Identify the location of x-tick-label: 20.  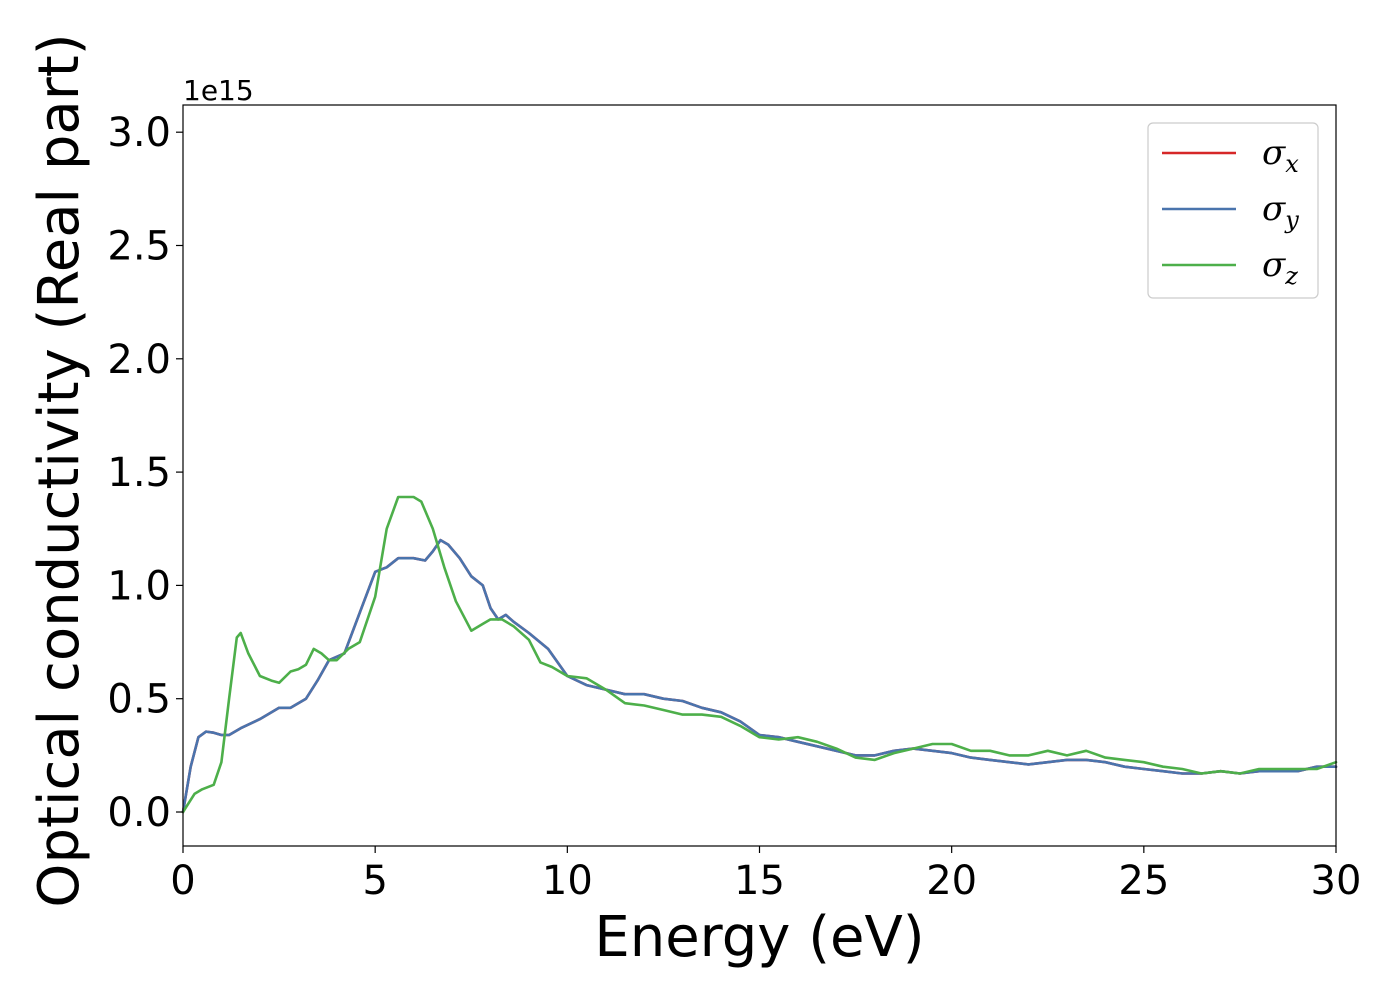
(951, 881).